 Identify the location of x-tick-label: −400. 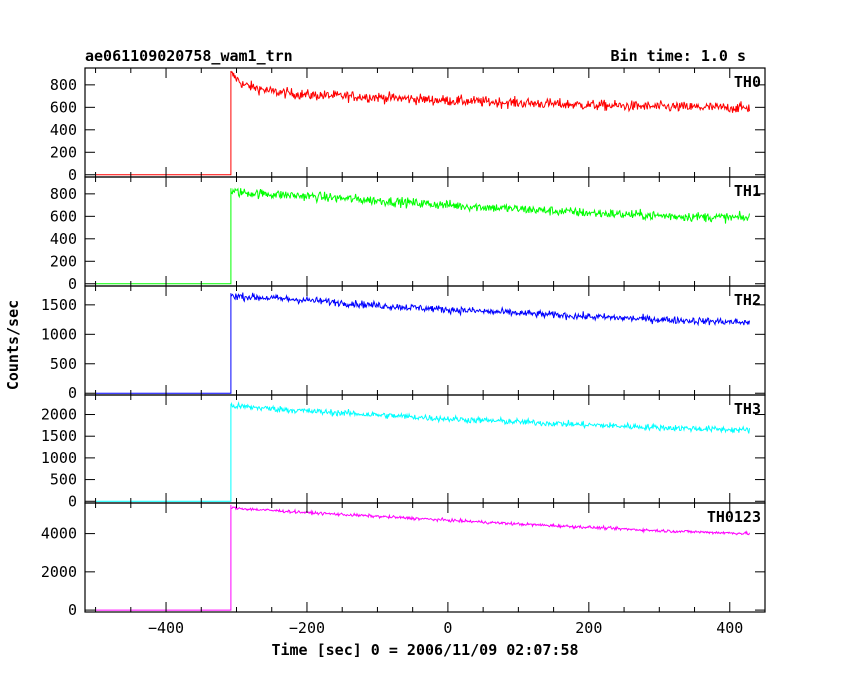
(166, 628).